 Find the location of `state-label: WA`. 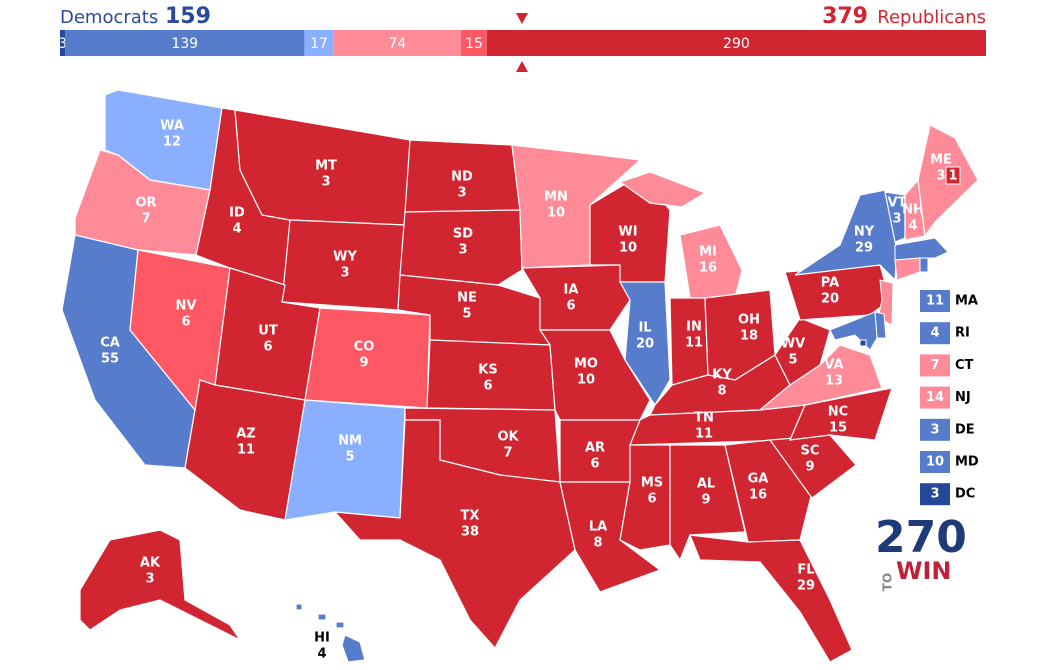

state-label: WA is located at coordinates (172, 126).